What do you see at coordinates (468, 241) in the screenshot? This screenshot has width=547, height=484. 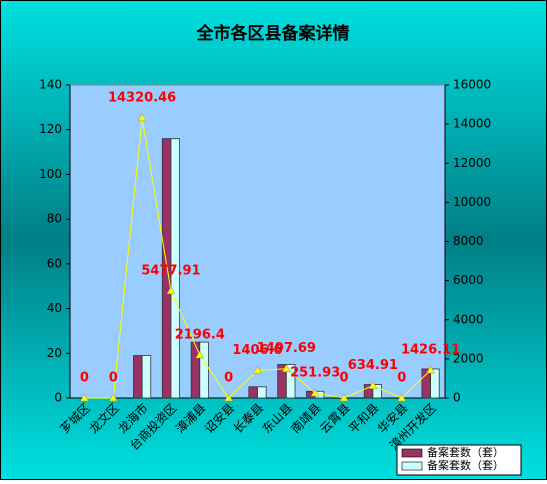 I see `y2-tick-label: 8000` at bounding box center [468, 241].